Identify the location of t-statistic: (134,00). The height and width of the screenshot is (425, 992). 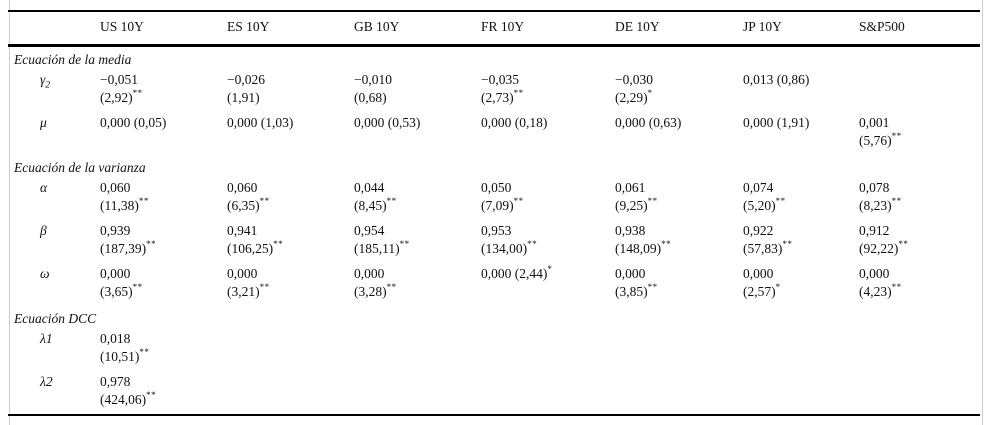
(504, 248).